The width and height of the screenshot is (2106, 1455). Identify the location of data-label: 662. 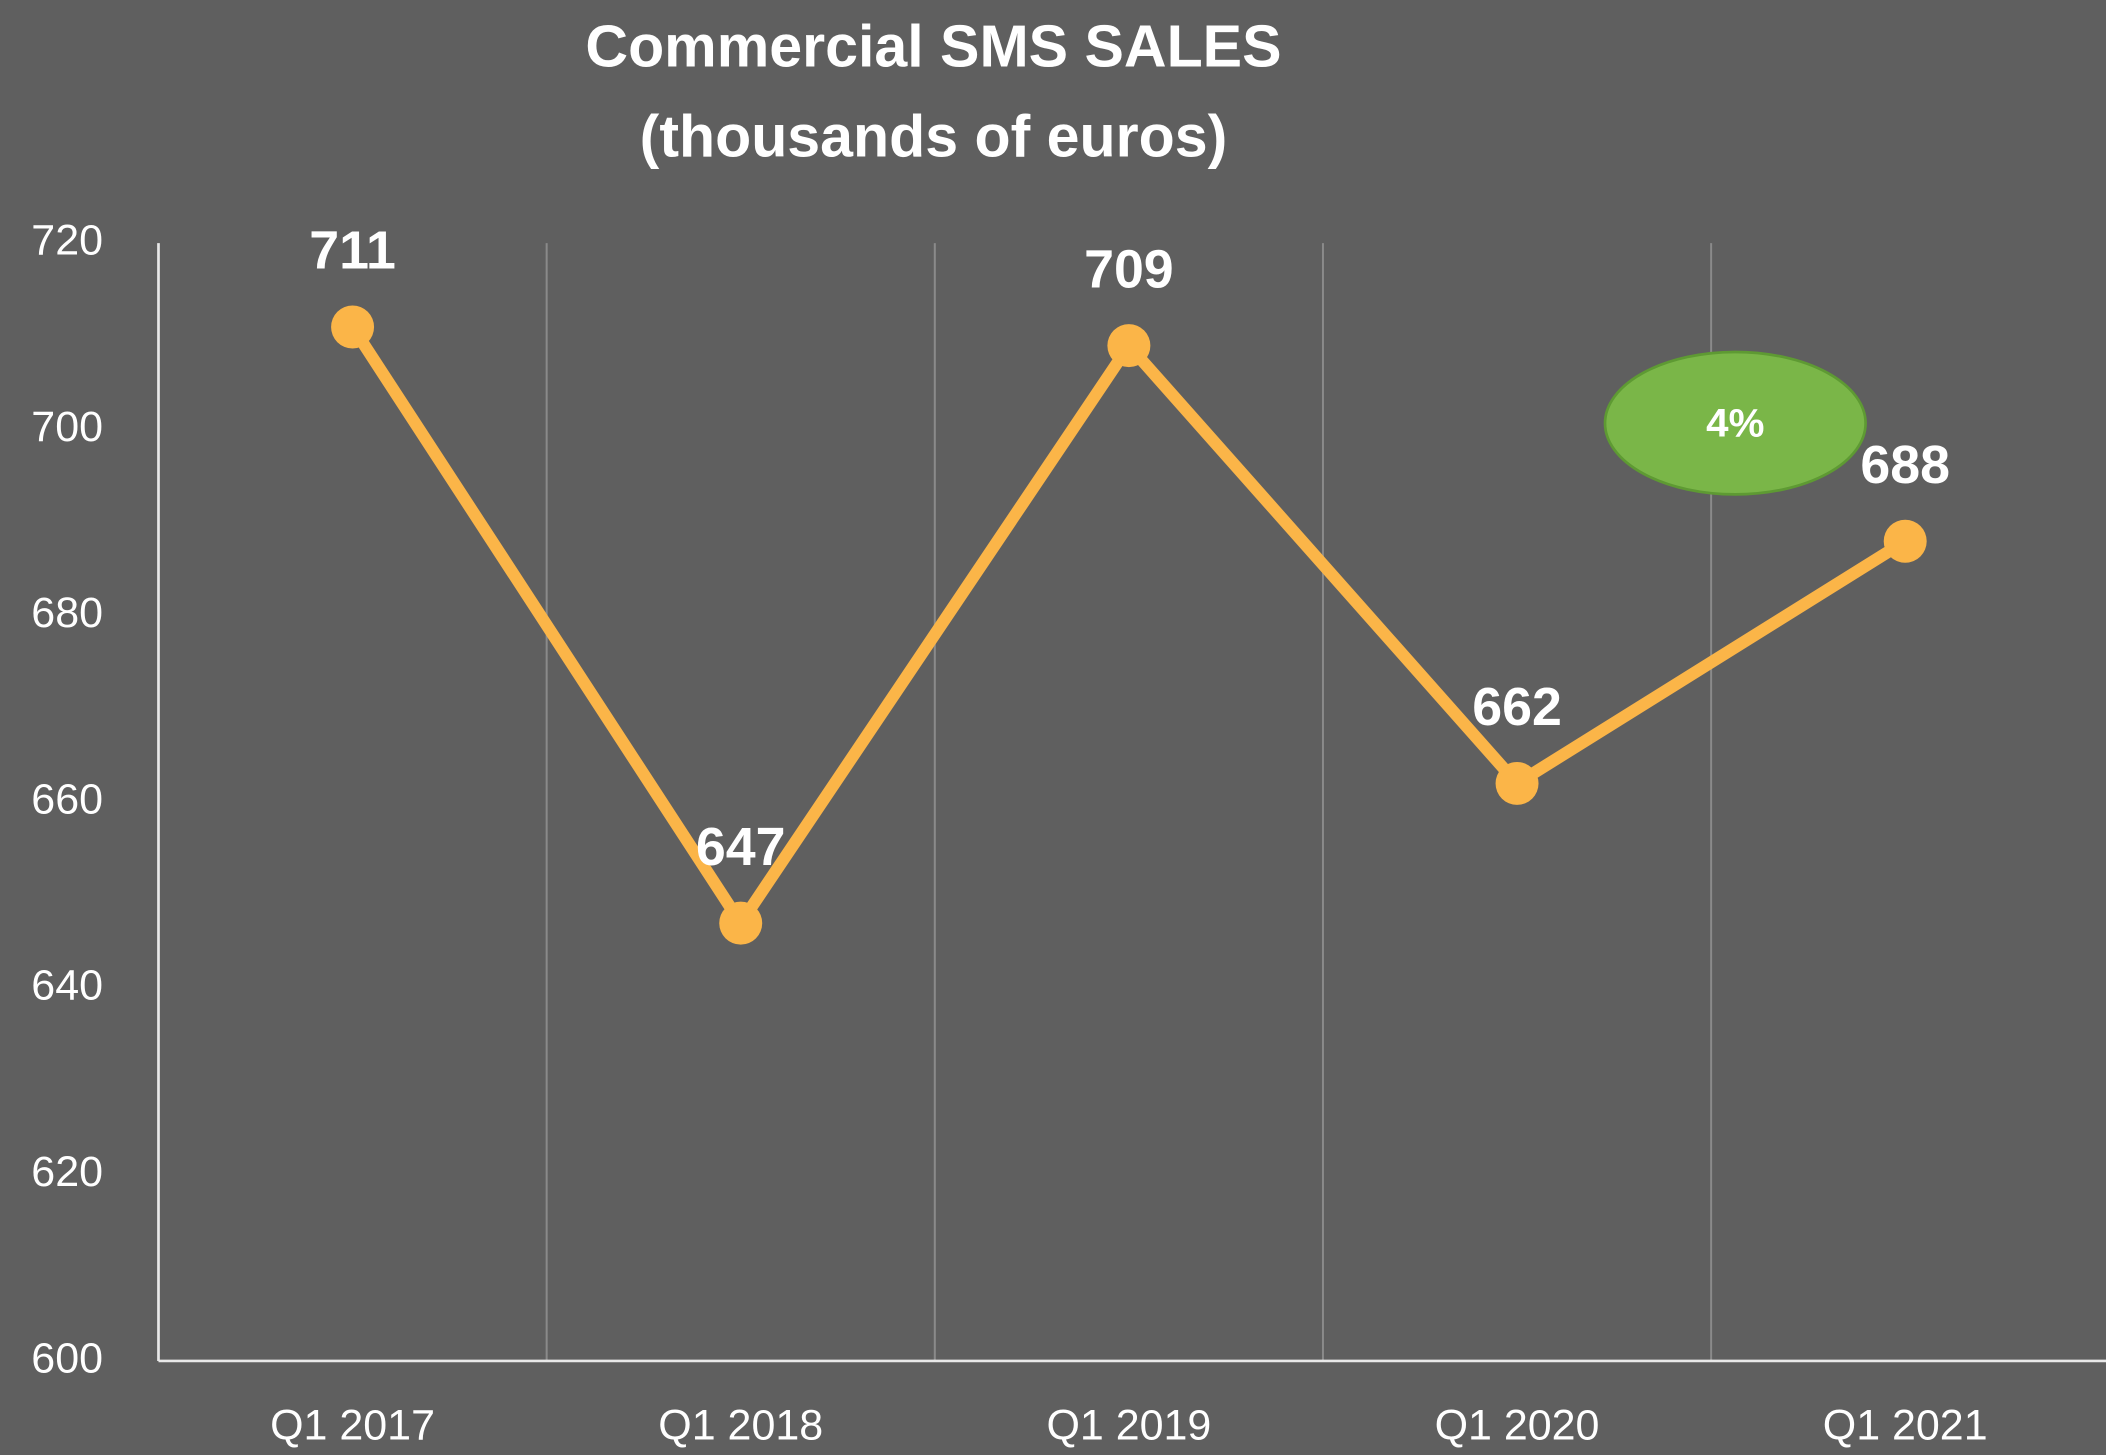
(1517, 707).